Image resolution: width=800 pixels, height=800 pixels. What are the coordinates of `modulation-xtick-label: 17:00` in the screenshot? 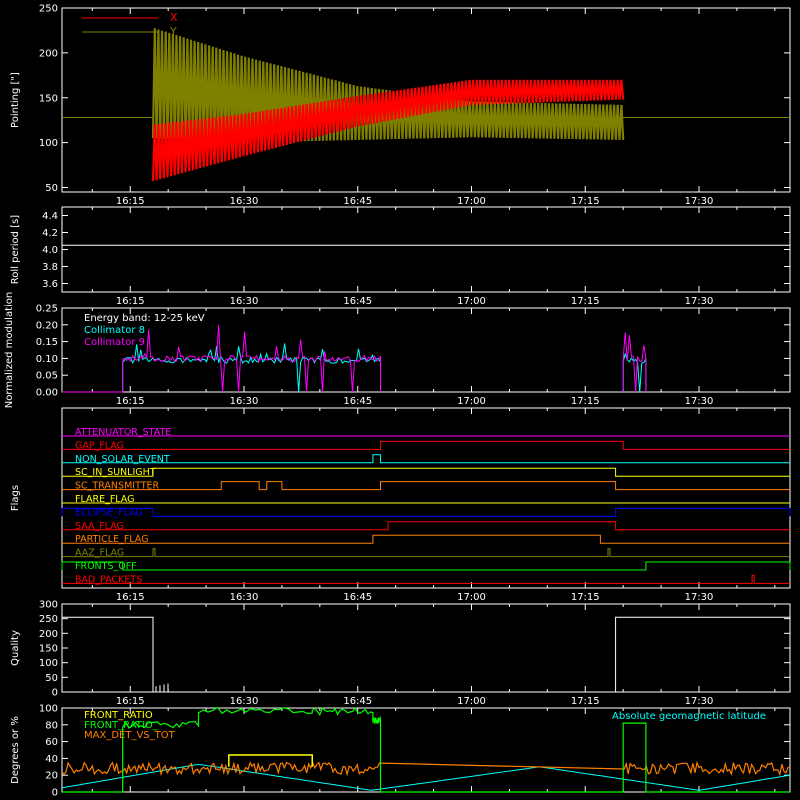 It's located at (471, 401).